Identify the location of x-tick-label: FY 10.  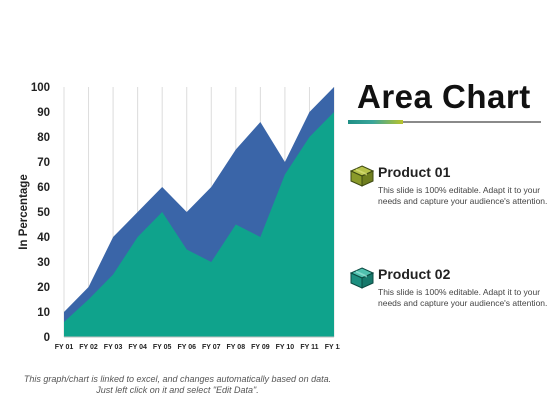
(285, 347).